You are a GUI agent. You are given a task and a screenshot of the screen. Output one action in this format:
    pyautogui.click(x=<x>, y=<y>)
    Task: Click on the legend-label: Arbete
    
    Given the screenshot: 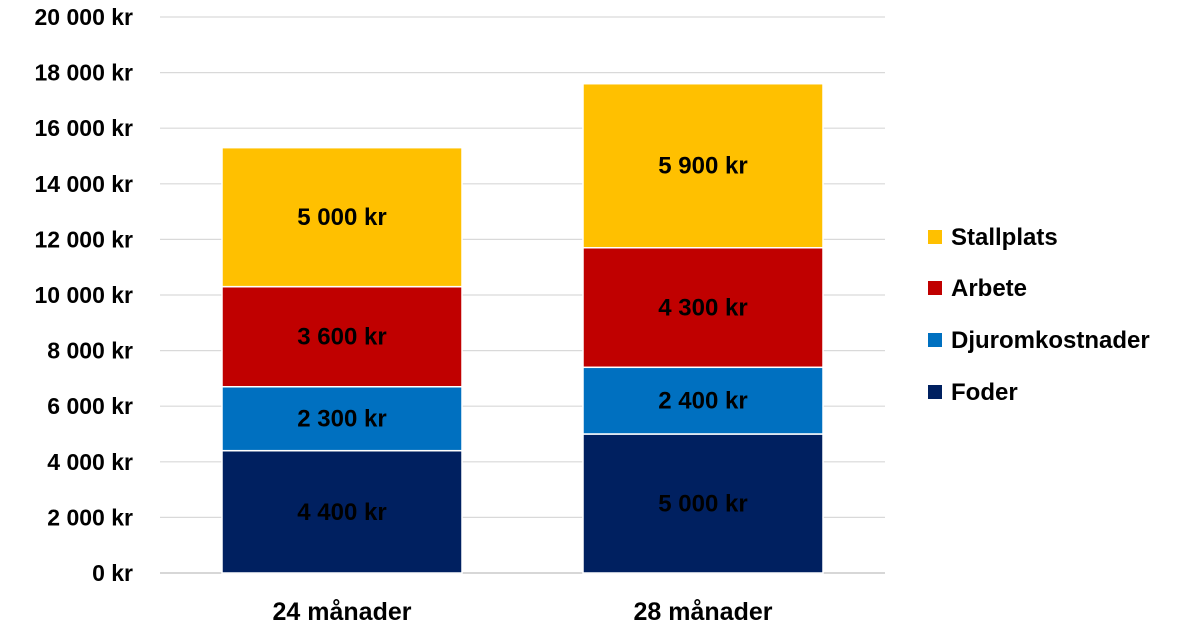 What is the action you would take?
    pyautogui.click(x=989, y=288)
    